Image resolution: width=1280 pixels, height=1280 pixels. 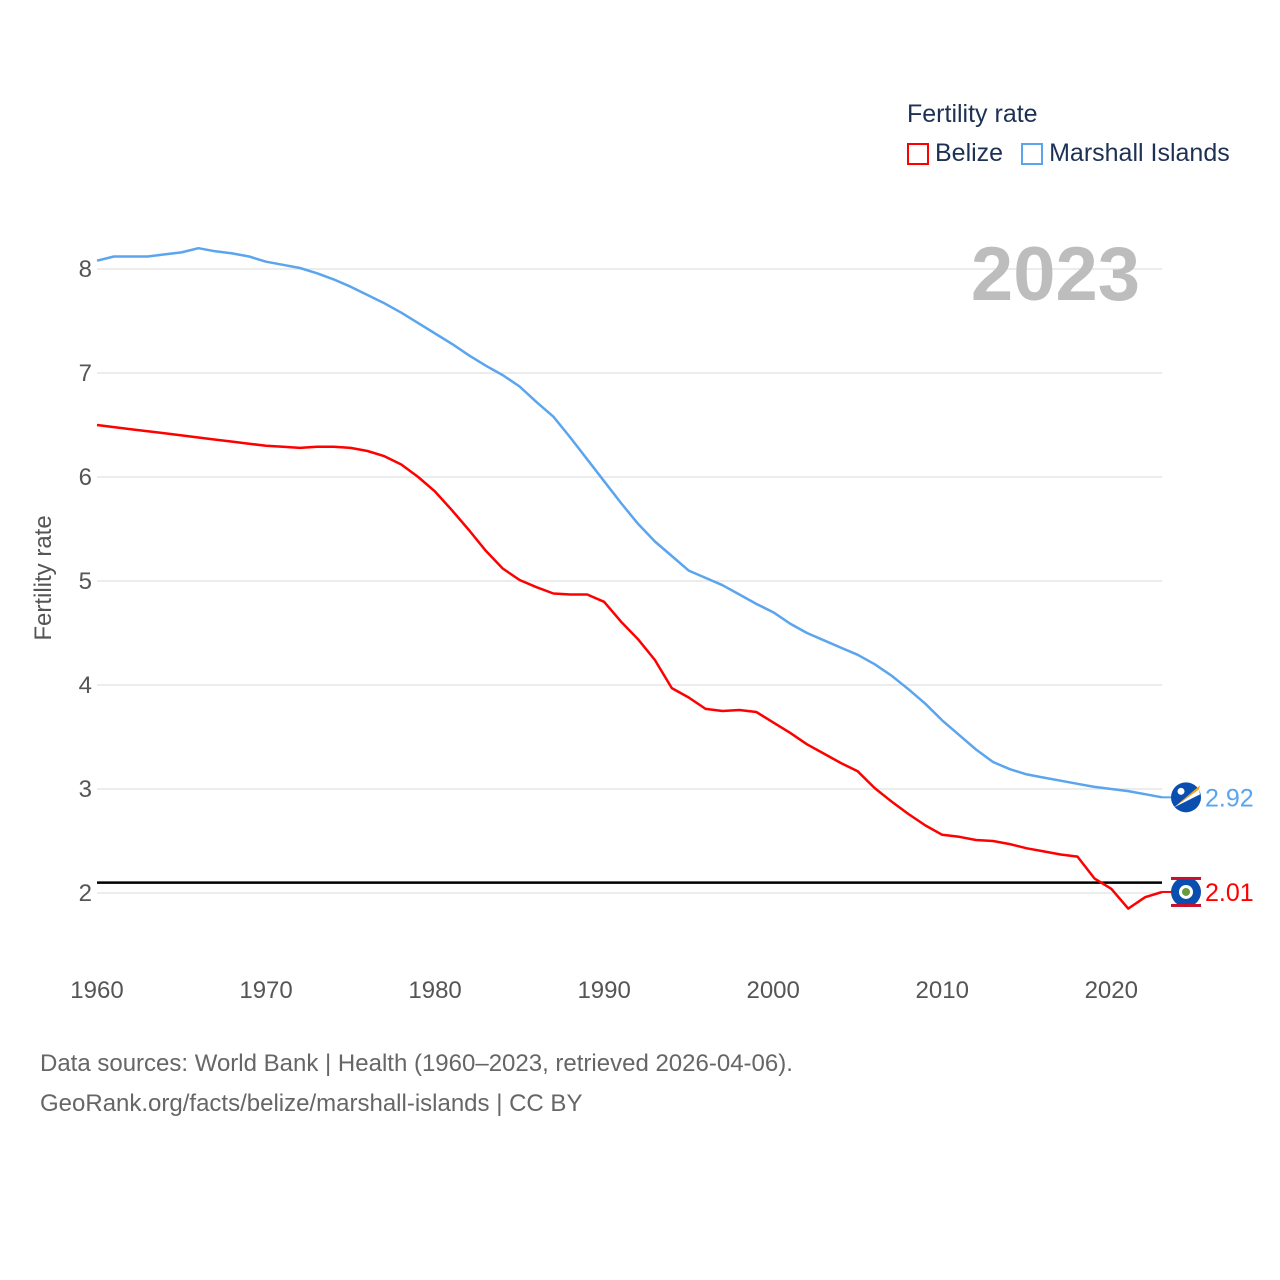 What do you see at coordinates (1111, 990) in the screenshot?
I see `x-tick-label: 2020` at bounding box center [1111, 990].